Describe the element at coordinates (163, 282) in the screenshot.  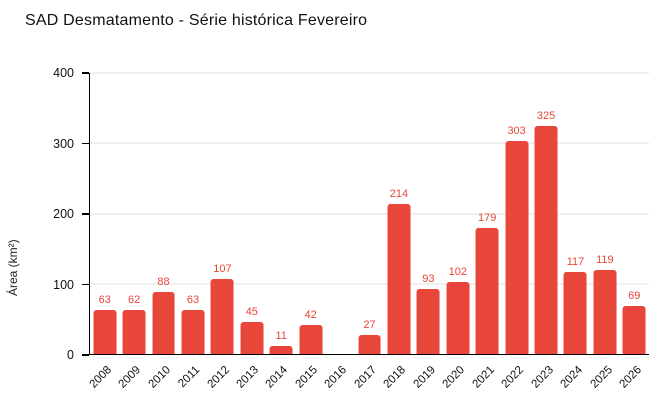
I see `bar-value-label: 88` at that location.